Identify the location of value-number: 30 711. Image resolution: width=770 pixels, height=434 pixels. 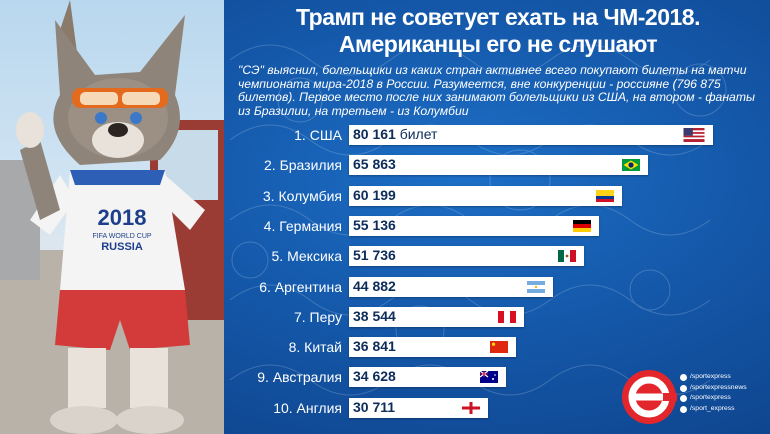
(374, 406).